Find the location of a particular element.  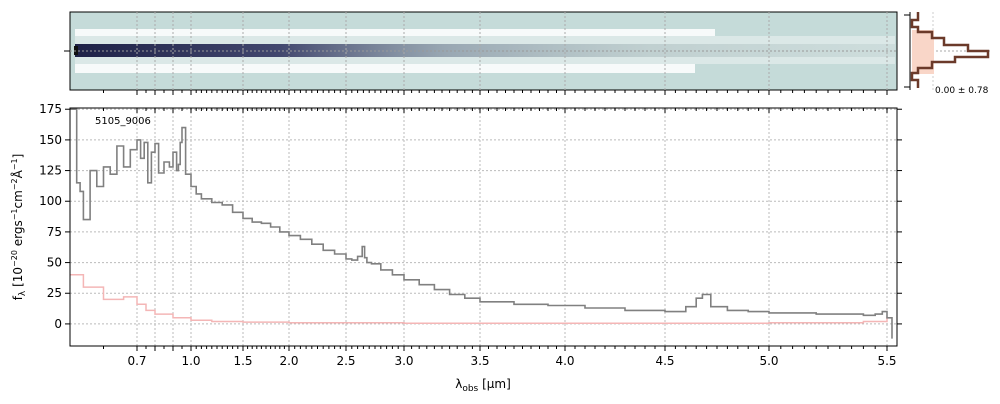

x-tick-label: 5.5 is located at coordinates (886, 361).